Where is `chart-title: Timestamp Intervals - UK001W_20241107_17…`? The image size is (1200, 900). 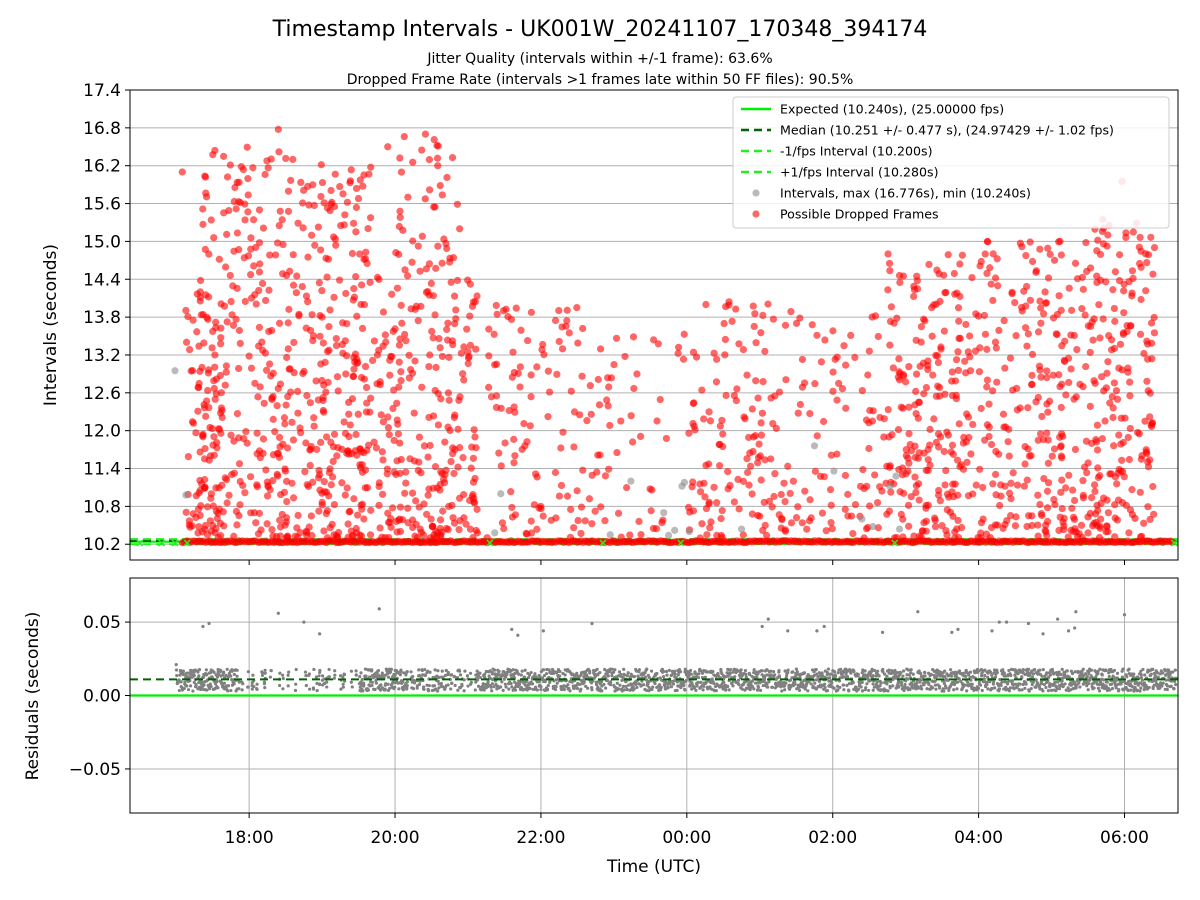
chart-title: Timestamp Intervals - UK001W_20241107_17… is located at coordinates (600, 29).